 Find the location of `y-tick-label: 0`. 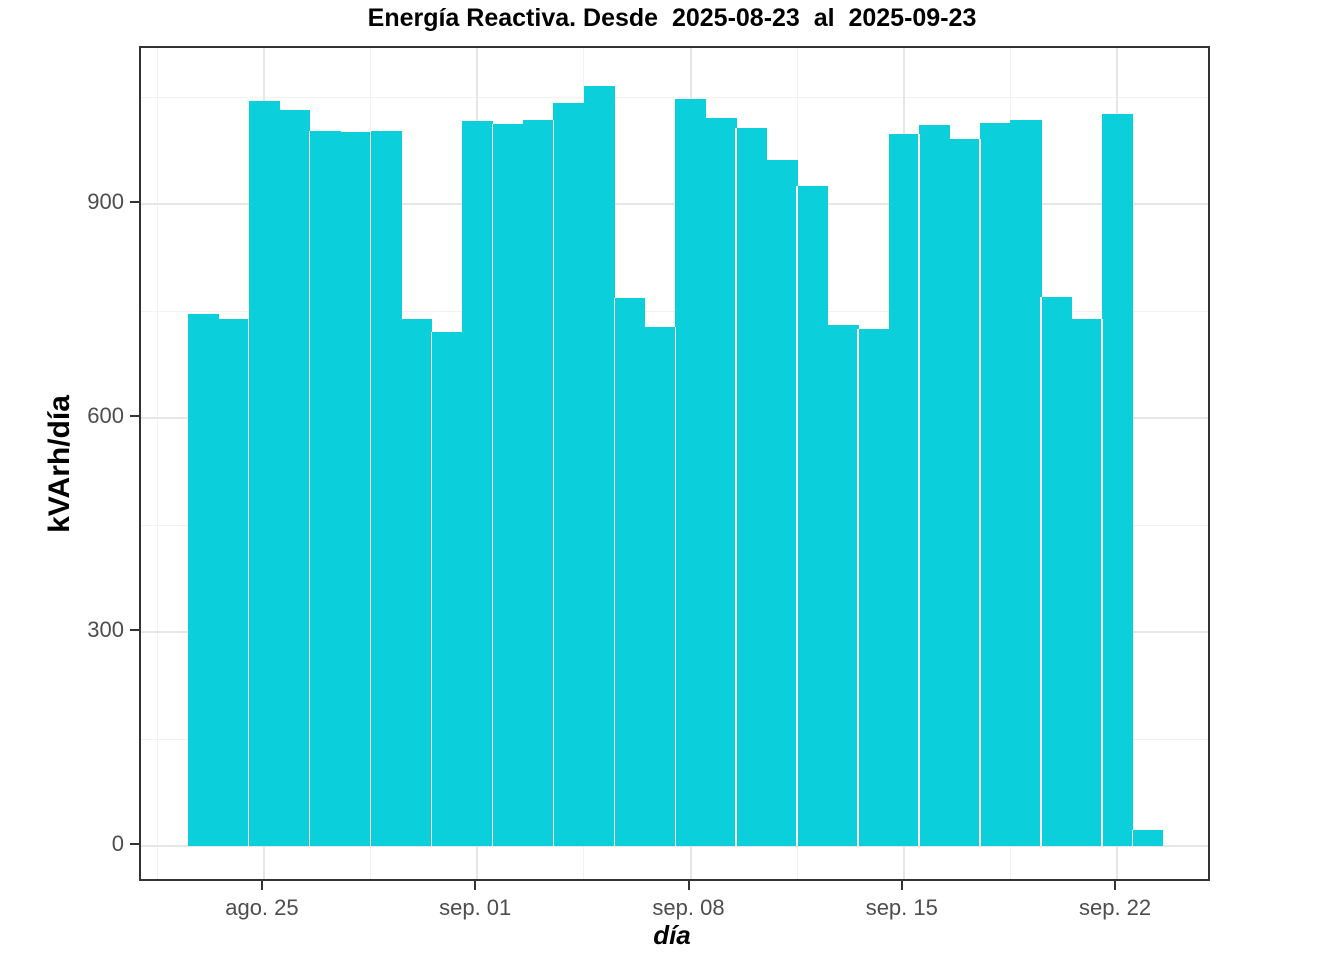

y-tick-label: 0 is located at coordinates (117, 843).